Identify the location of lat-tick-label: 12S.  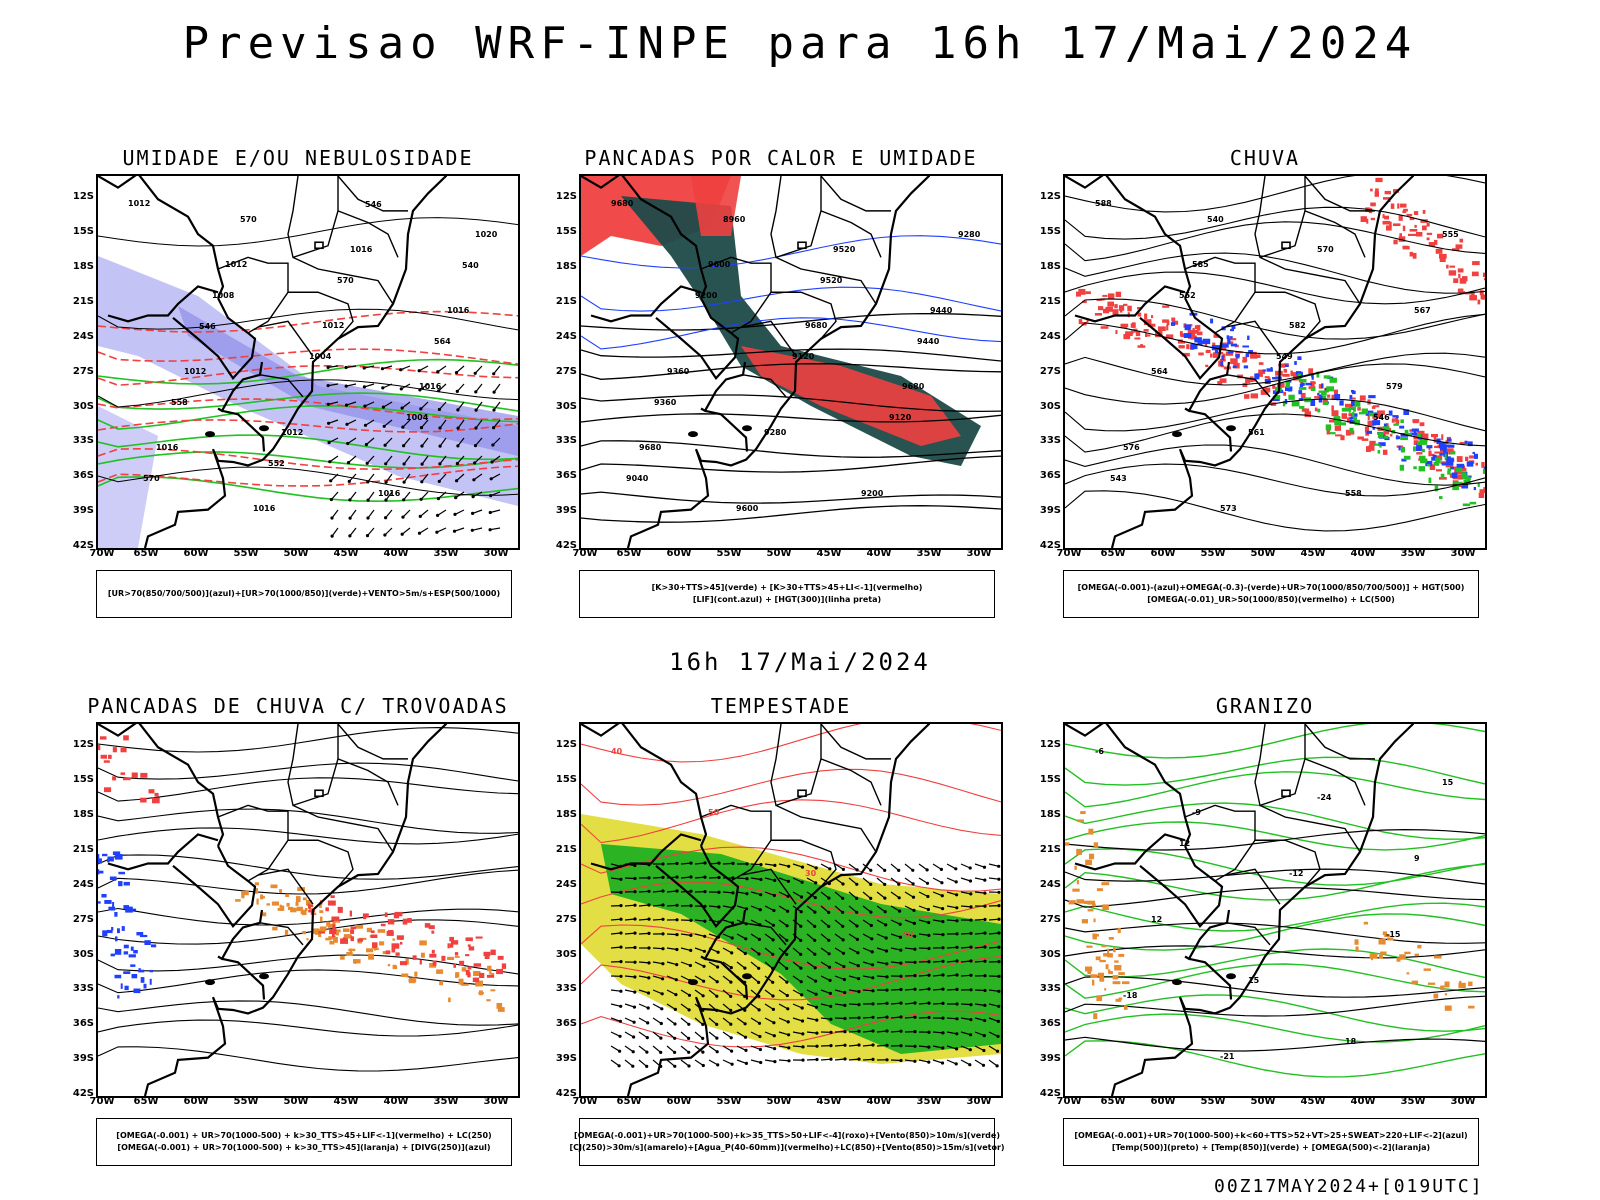
(1050, 745).